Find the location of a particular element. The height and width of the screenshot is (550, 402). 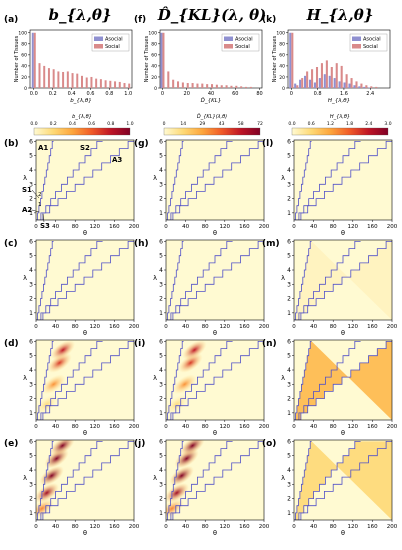

colorbar is located at coordinates (82, 131).